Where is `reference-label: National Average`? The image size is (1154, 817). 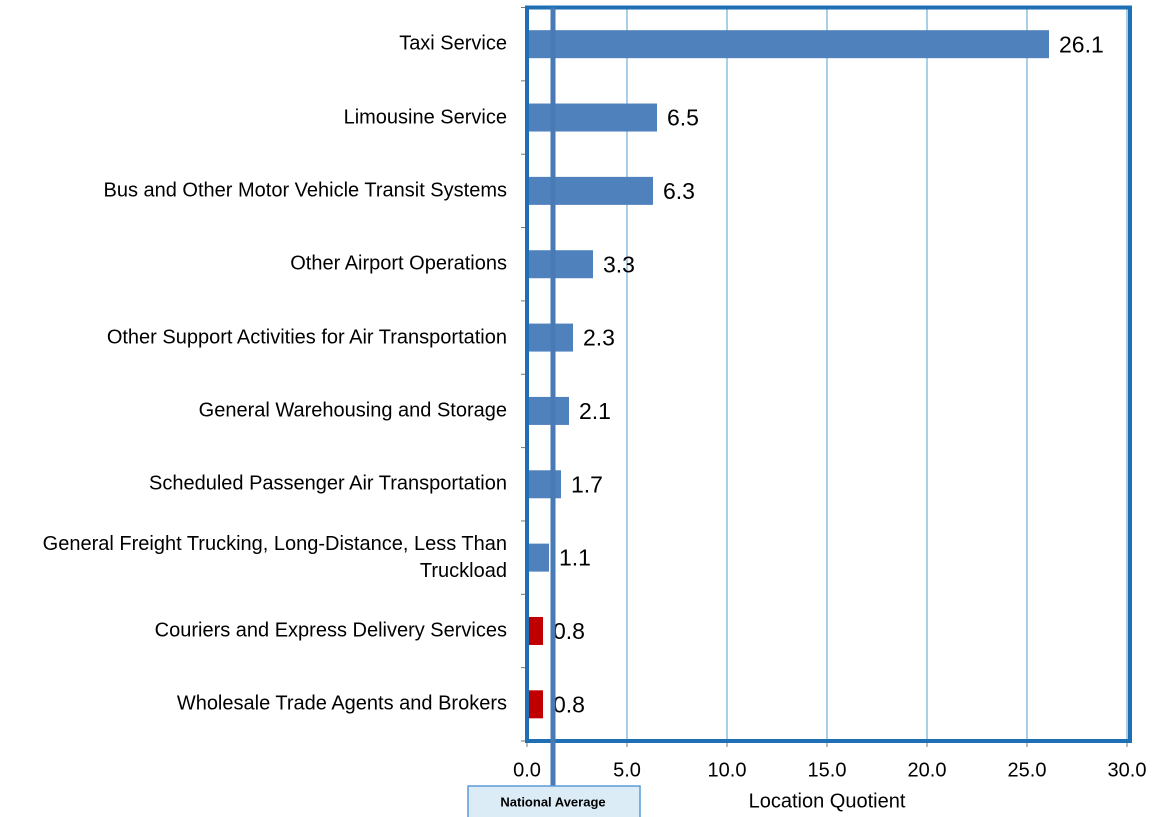 reference-label: National Average is located at coordinates (552, 801).